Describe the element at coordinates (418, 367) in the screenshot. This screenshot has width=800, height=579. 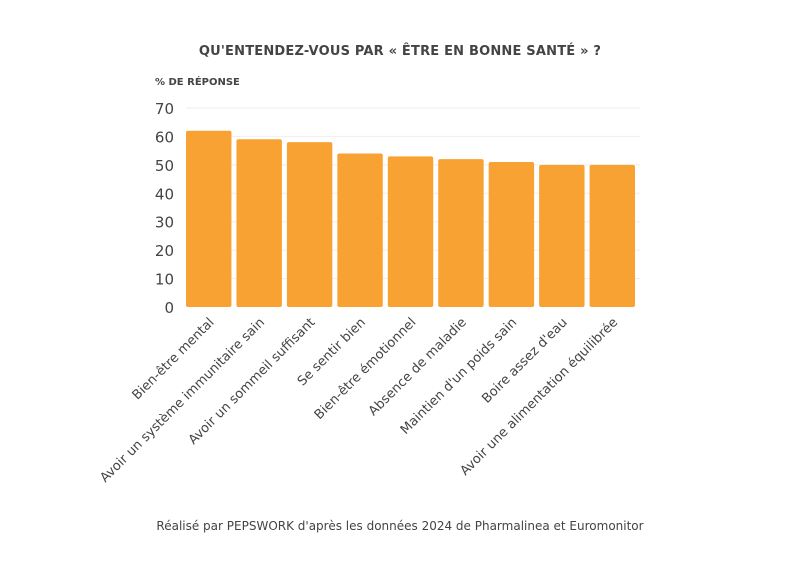
I see `x-tick-label: Absence de maladie` at that location.